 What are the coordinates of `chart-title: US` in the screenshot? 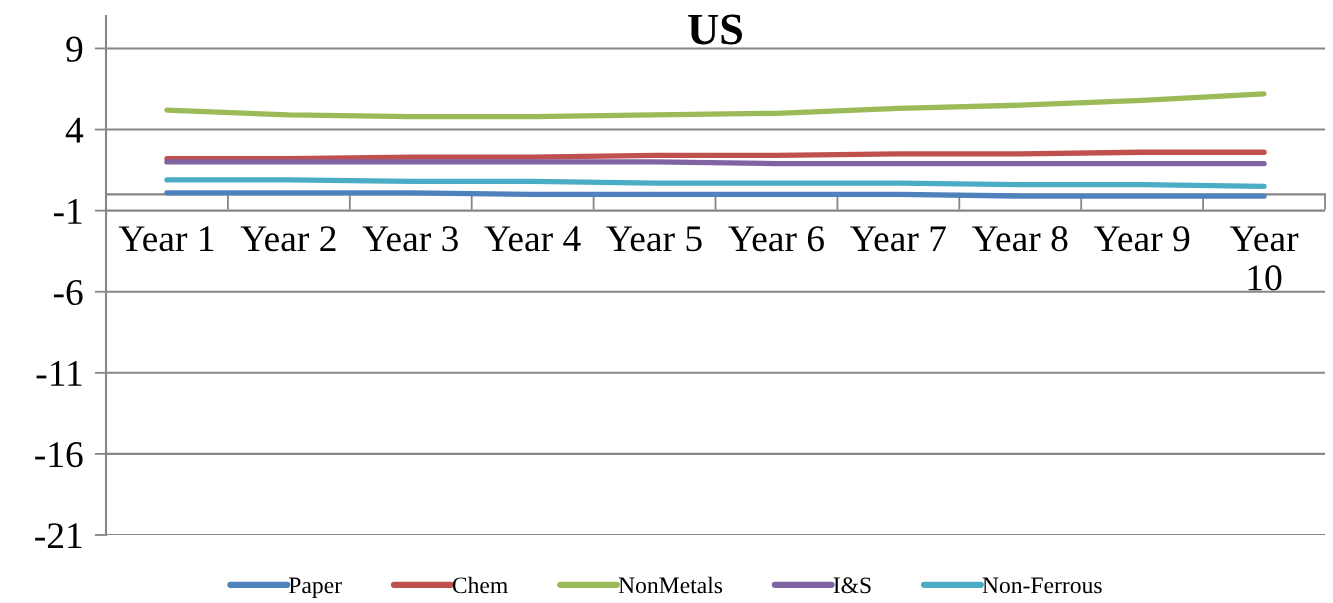 It's located at (715, 29).